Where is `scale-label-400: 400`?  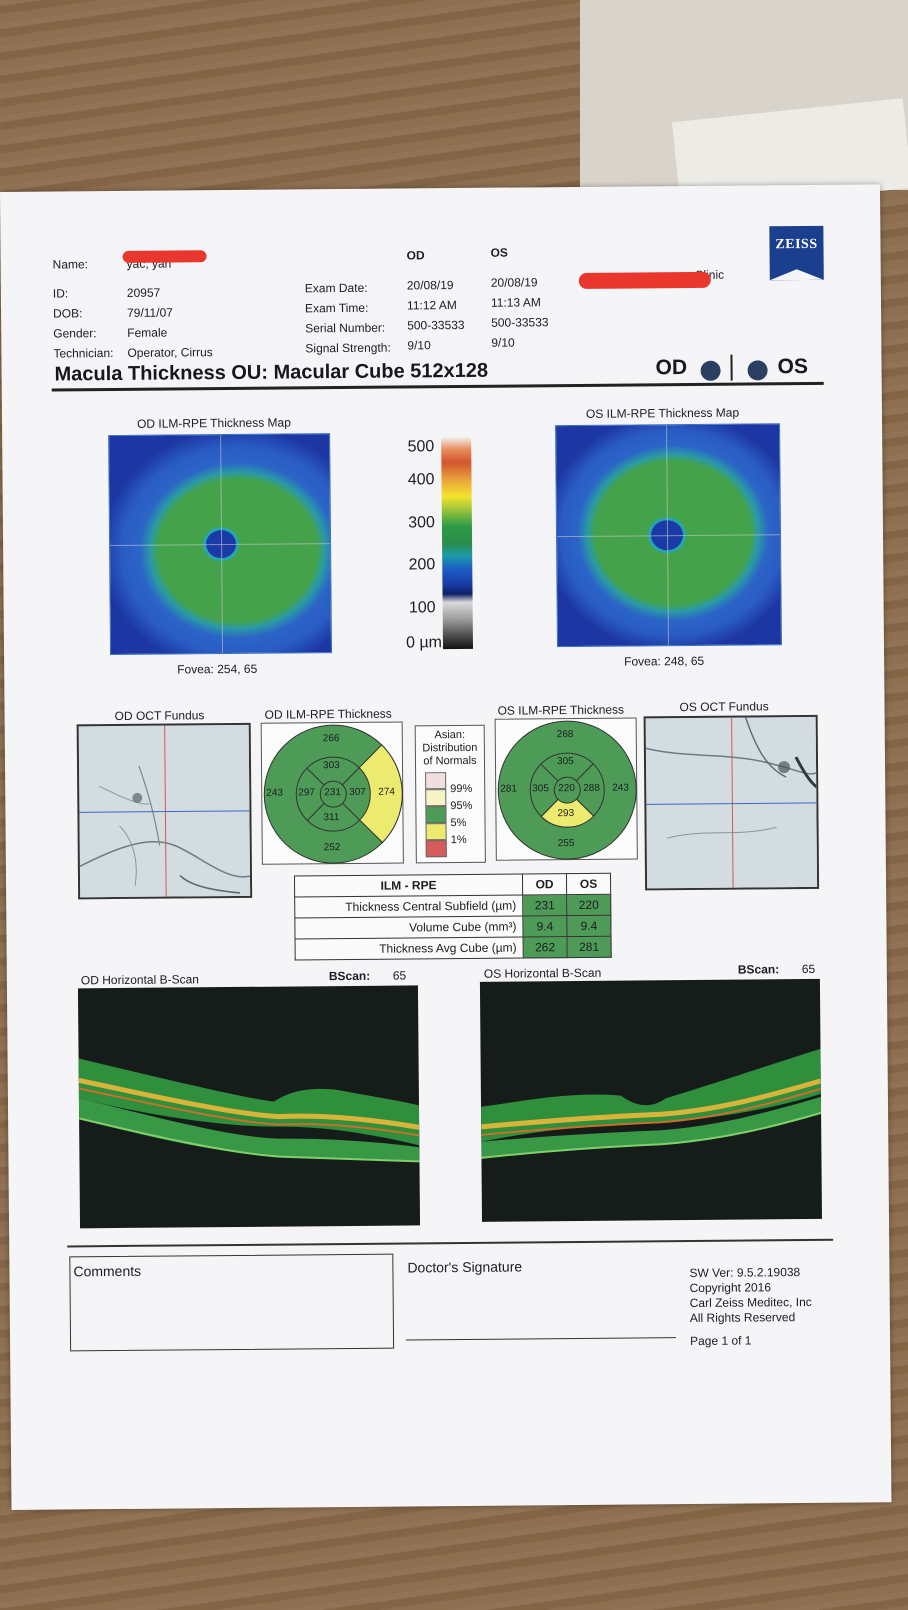 scale-label-400: 400 is located at coordinates (421, 480).